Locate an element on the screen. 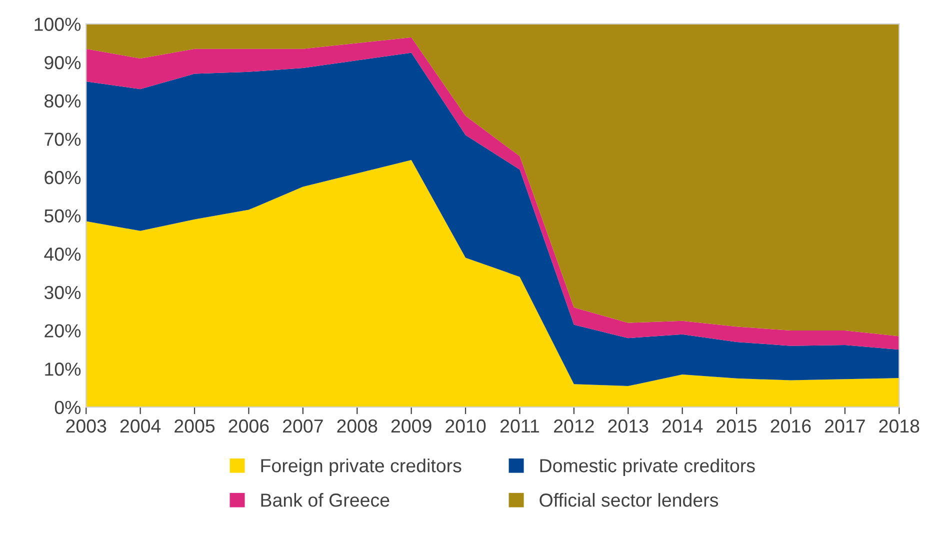 The width and height of the screenshot is (926, 545). x-tick-label: 2016 is located at coordinates (790, 426).